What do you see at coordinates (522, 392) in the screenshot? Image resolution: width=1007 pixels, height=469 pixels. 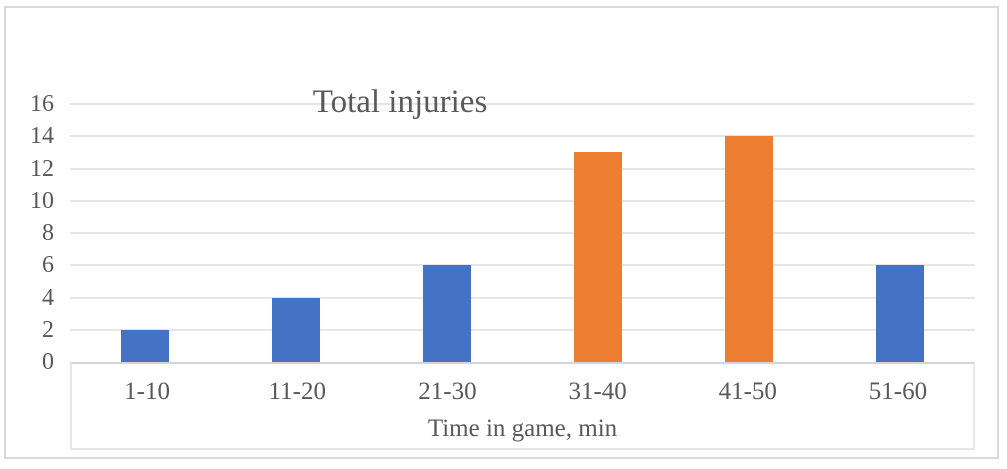 I see `x-axis-category-labels: 1-10 11-20 21-30 31-40 41-50 51-60` at bounding box center [522, 392].